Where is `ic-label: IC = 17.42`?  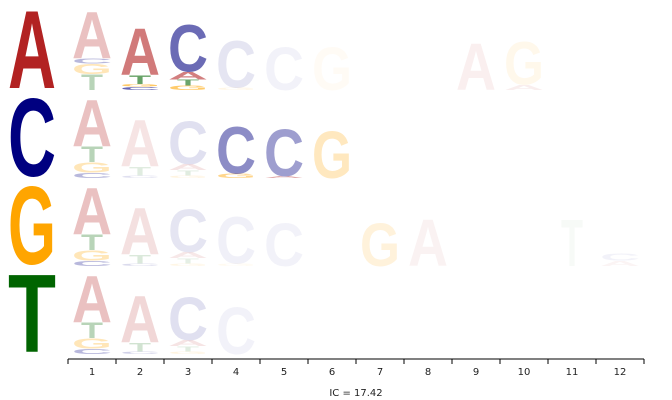
ic-label: IC = 17.42 is located at coordinates (355, 393).